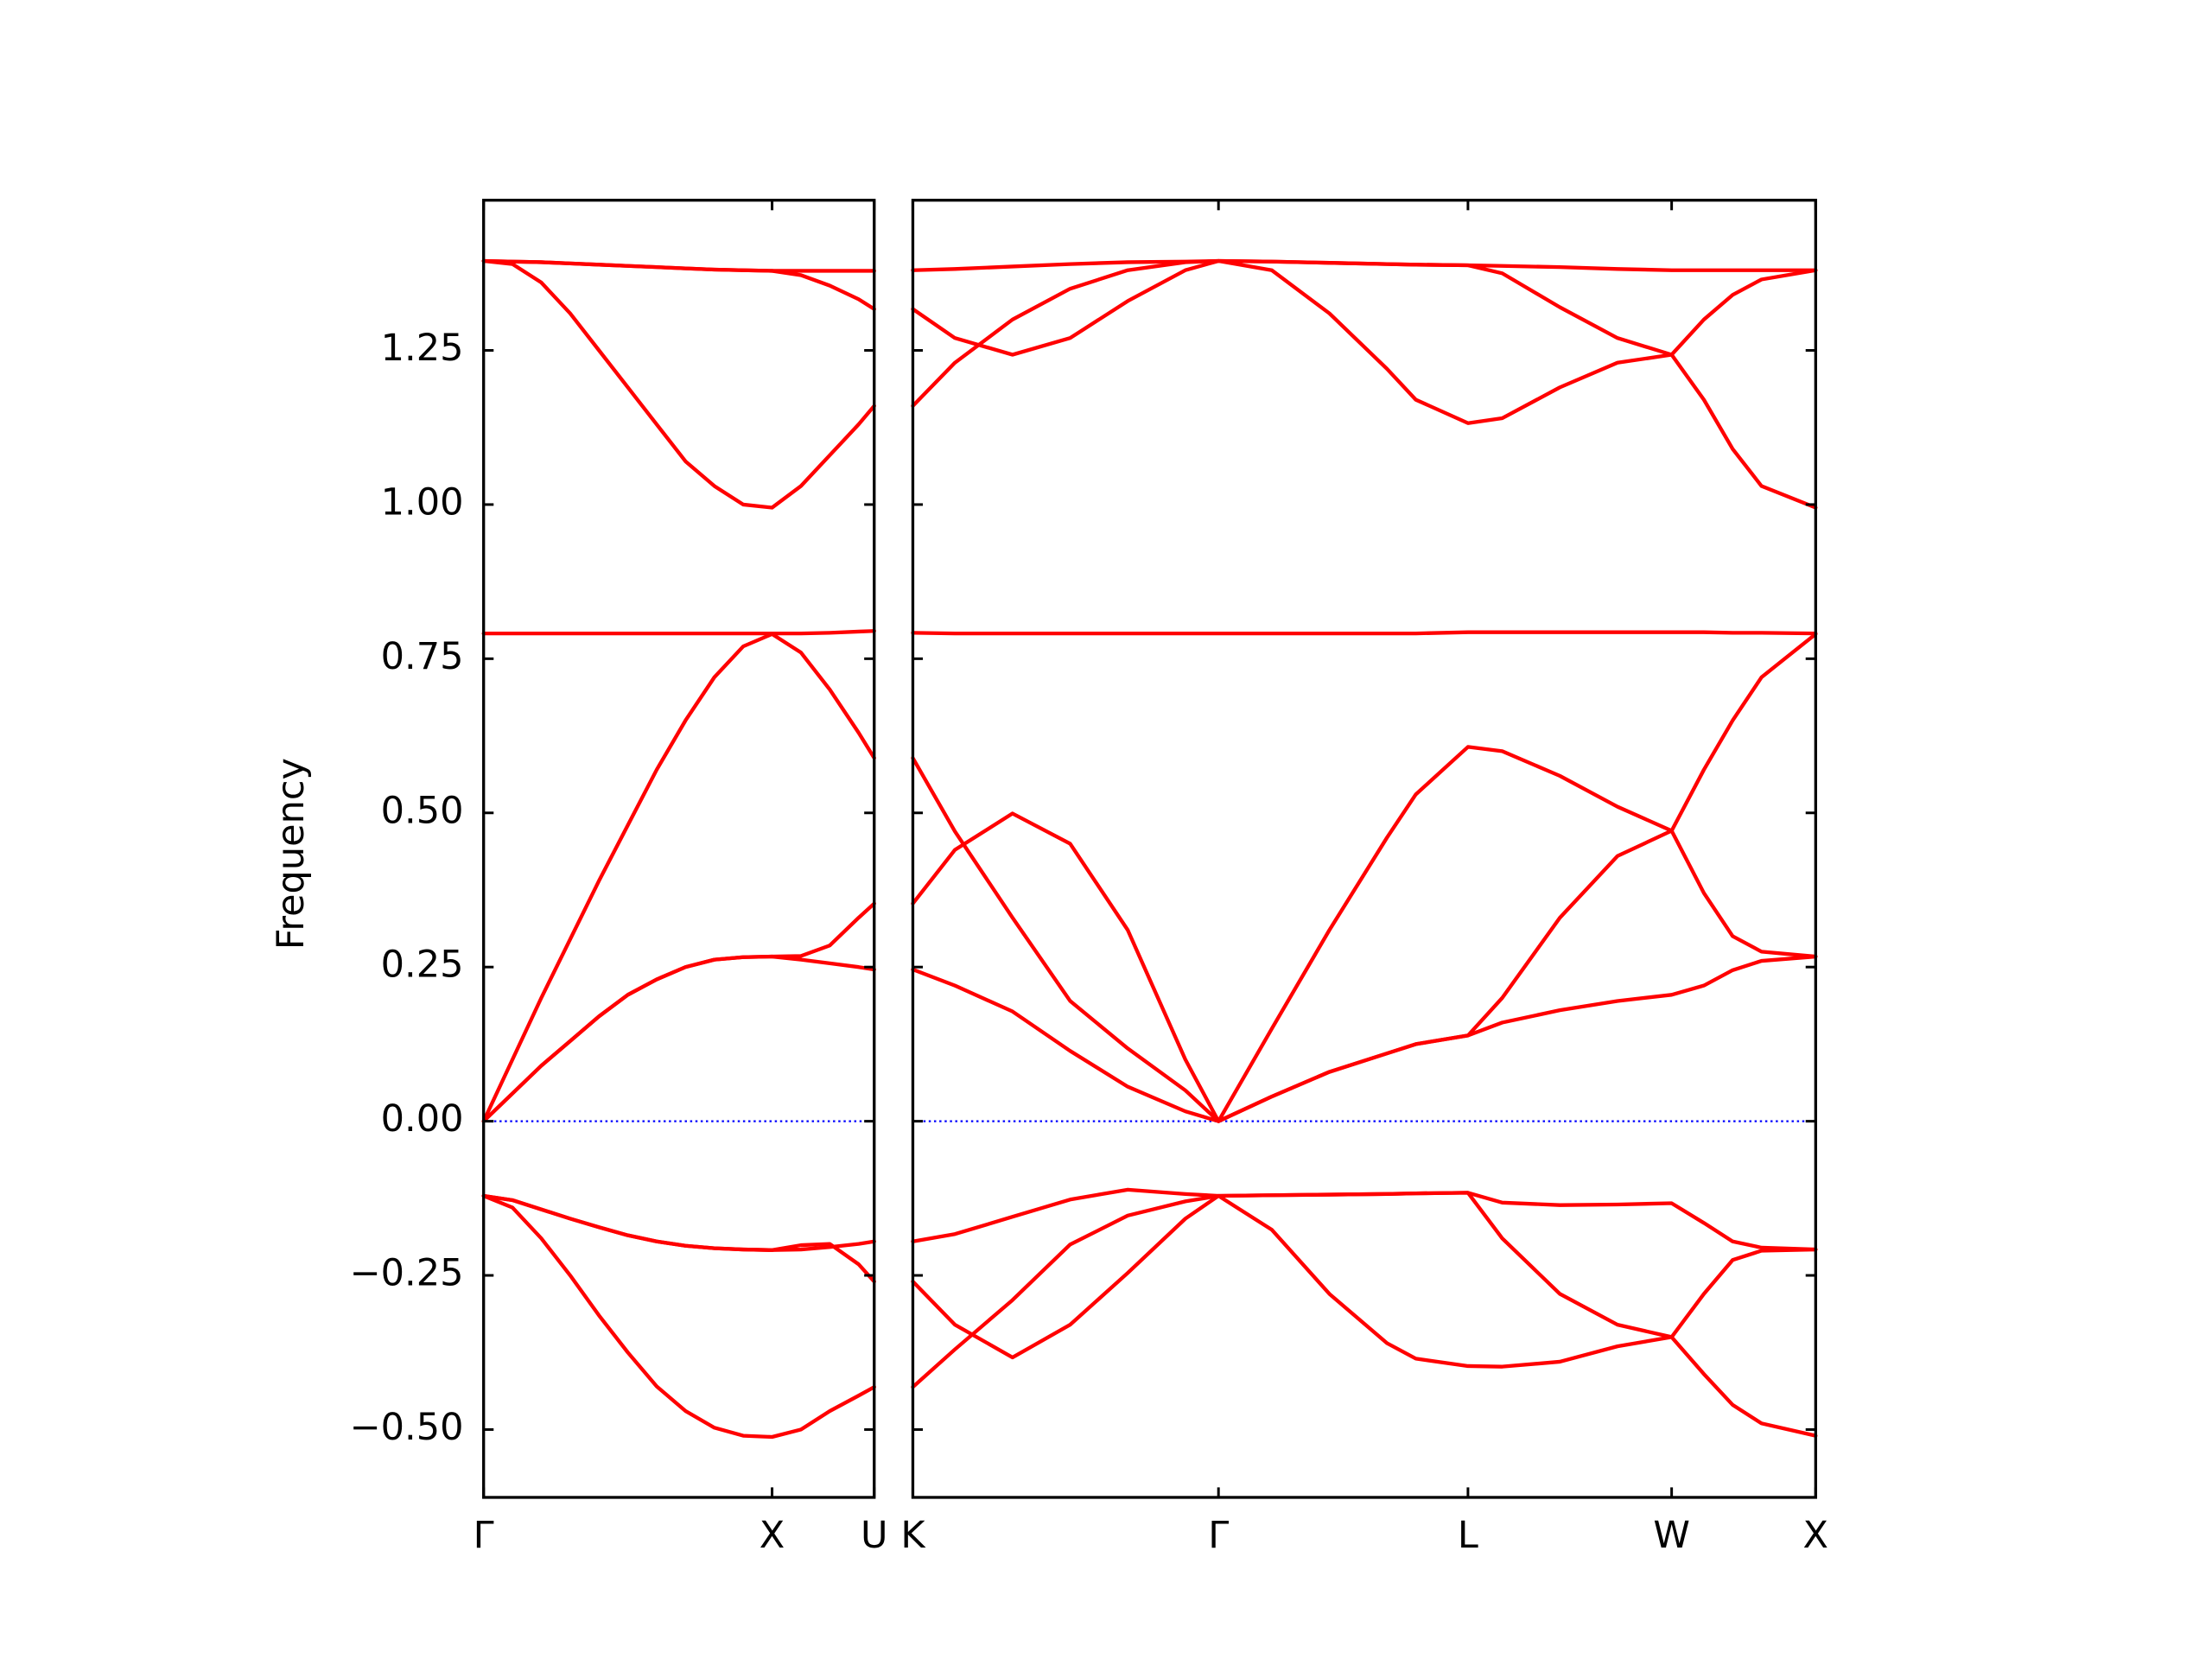  What do you see at coordinates (1468, 1535) in the screenshot?
I see `x-tick-label: L` at bounding box center [1468, 1535].